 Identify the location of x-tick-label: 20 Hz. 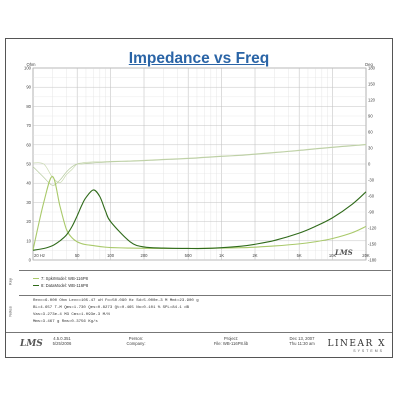
(39, 255).